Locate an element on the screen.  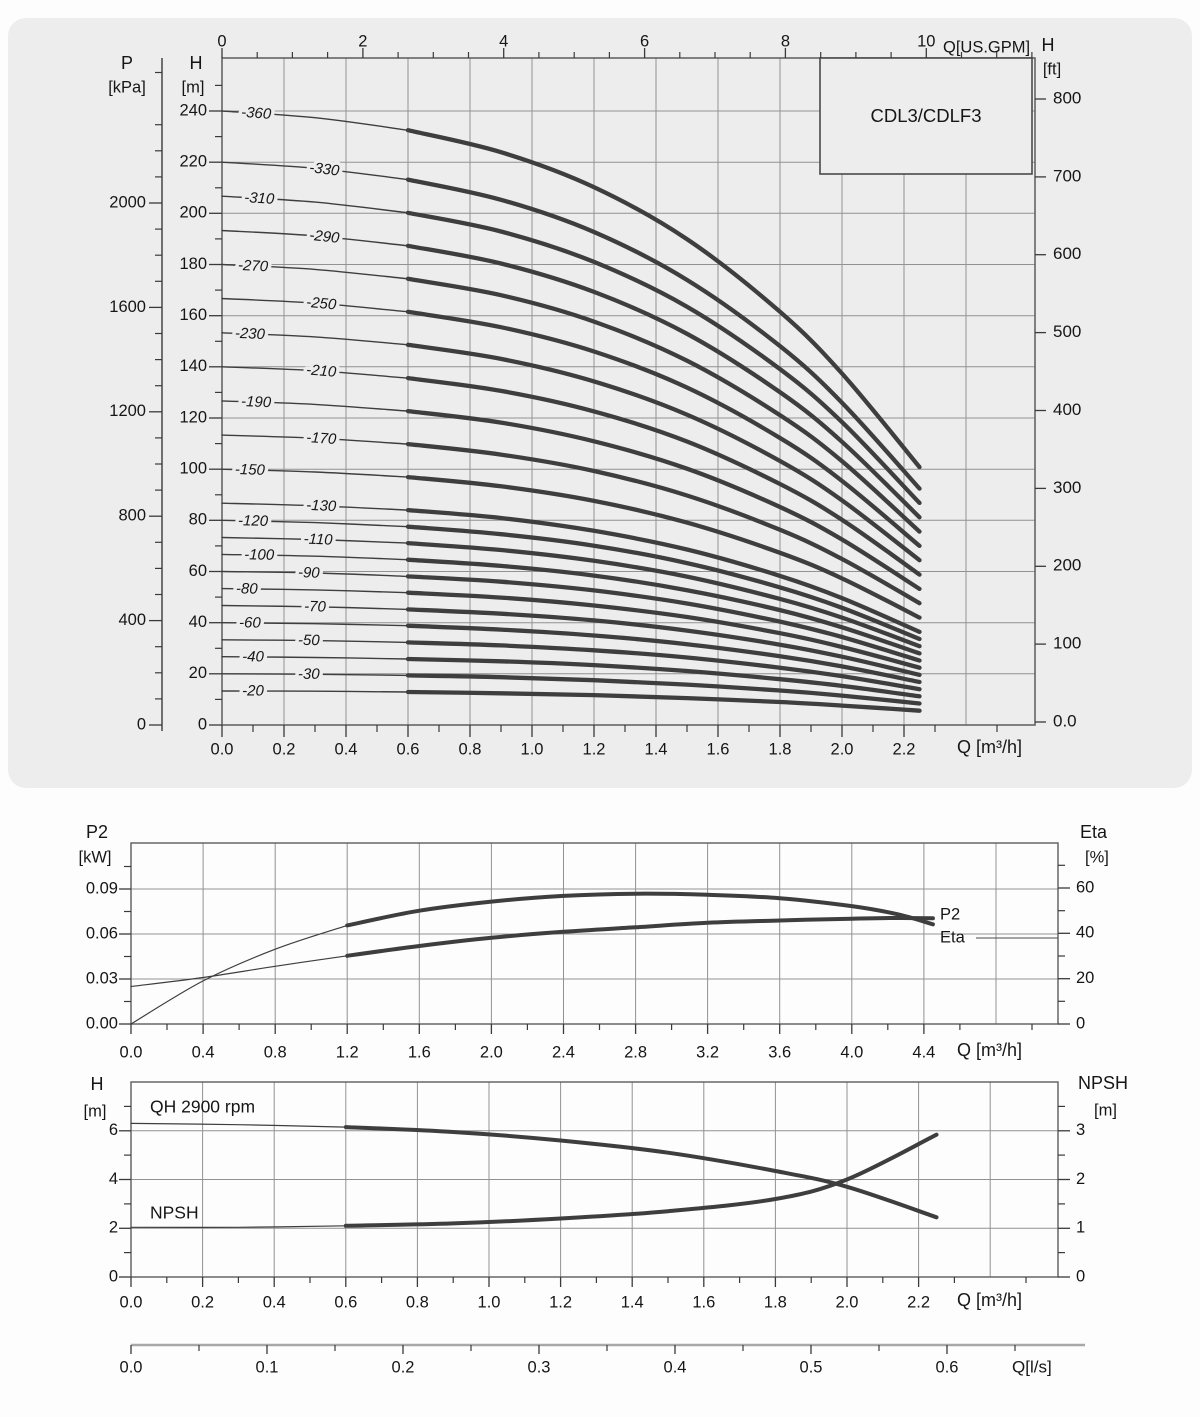
hm-axis-unit: [m] is located at coordinates (193, 87).